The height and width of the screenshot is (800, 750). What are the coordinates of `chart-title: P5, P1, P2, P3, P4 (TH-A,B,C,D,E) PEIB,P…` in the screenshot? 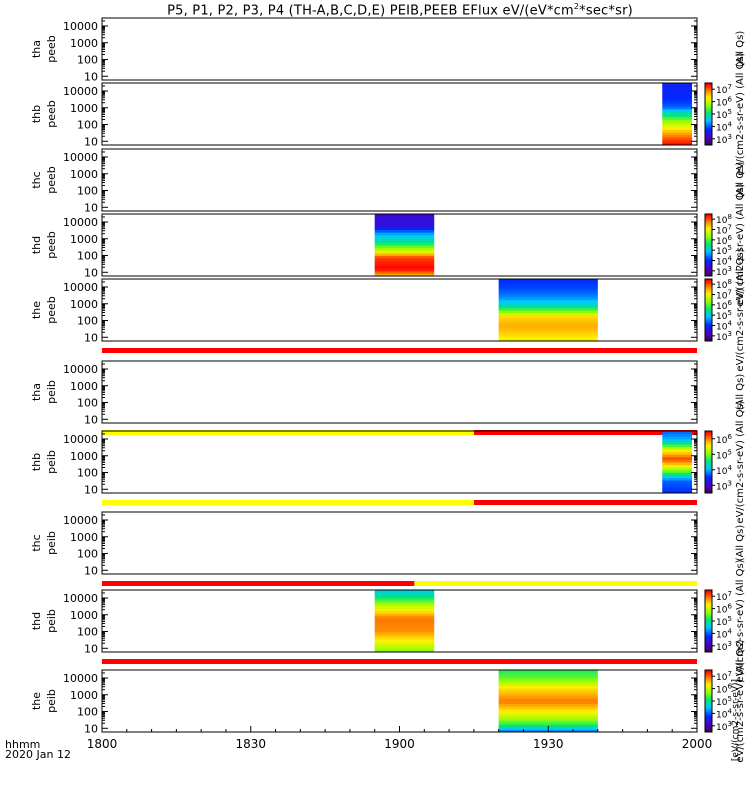 It's located at (400, 10).